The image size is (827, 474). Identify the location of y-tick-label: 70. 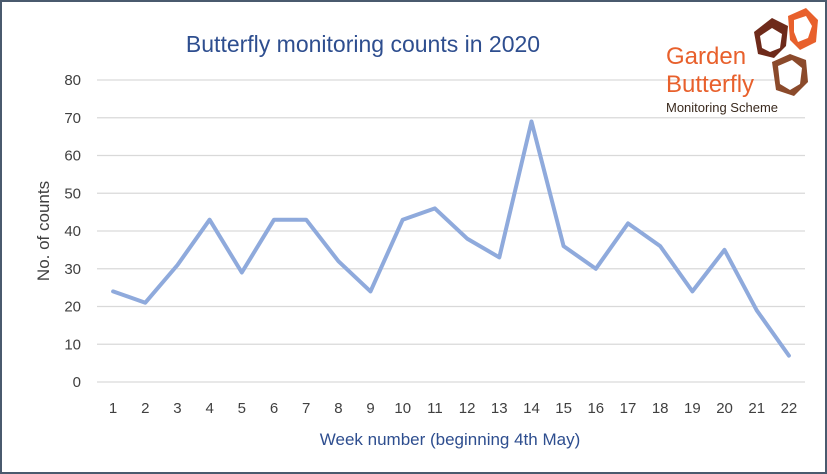
(72, 118).